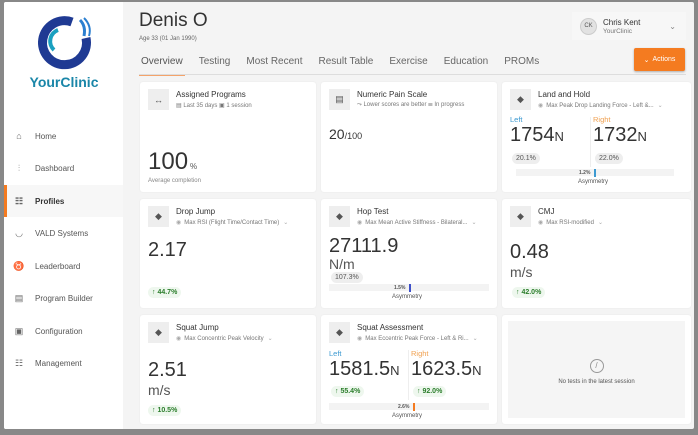 The height and width of the screenshot is (435, 698). What do you see at coordinates (390, 327) in the screenshot?
I see `card-title: Squat Assessment` at bounding box center [390, 327].